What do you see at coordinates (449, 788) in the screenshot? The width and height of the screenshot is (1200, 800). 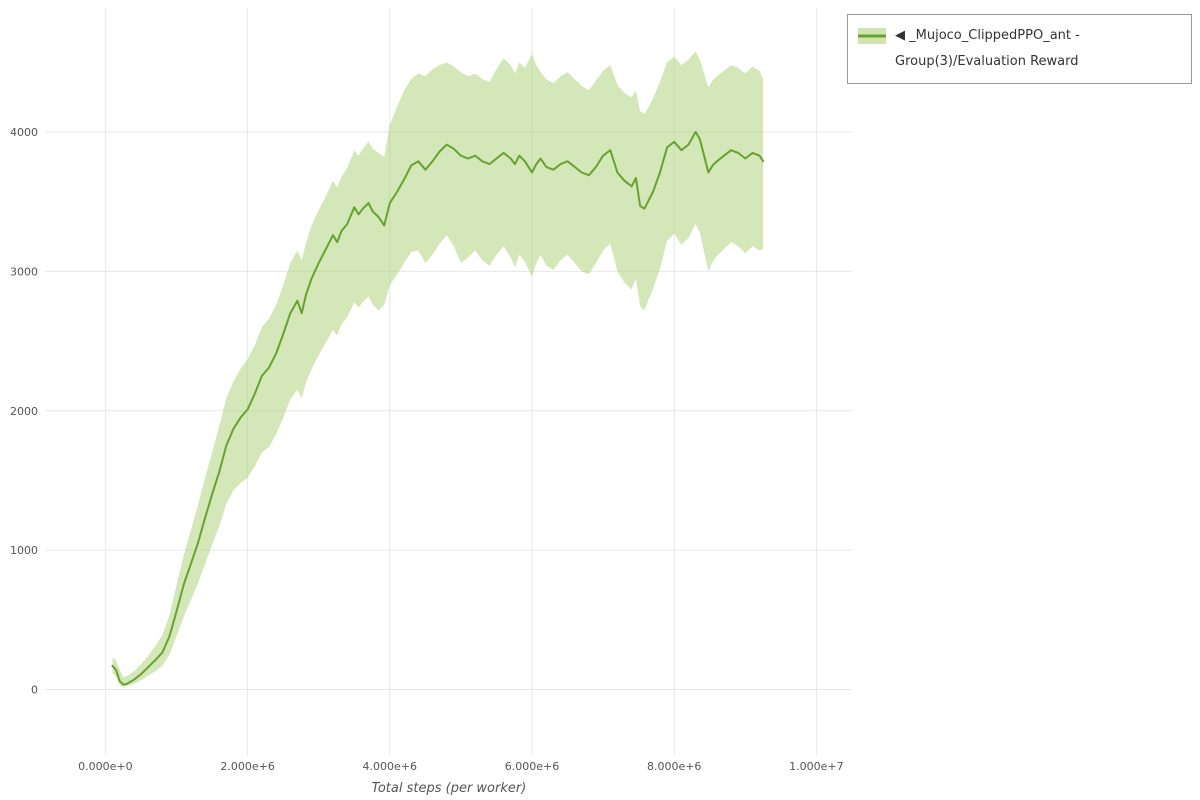 I see `x-axis-title: Total steps (per worker)` at bounding box center [449, 788].